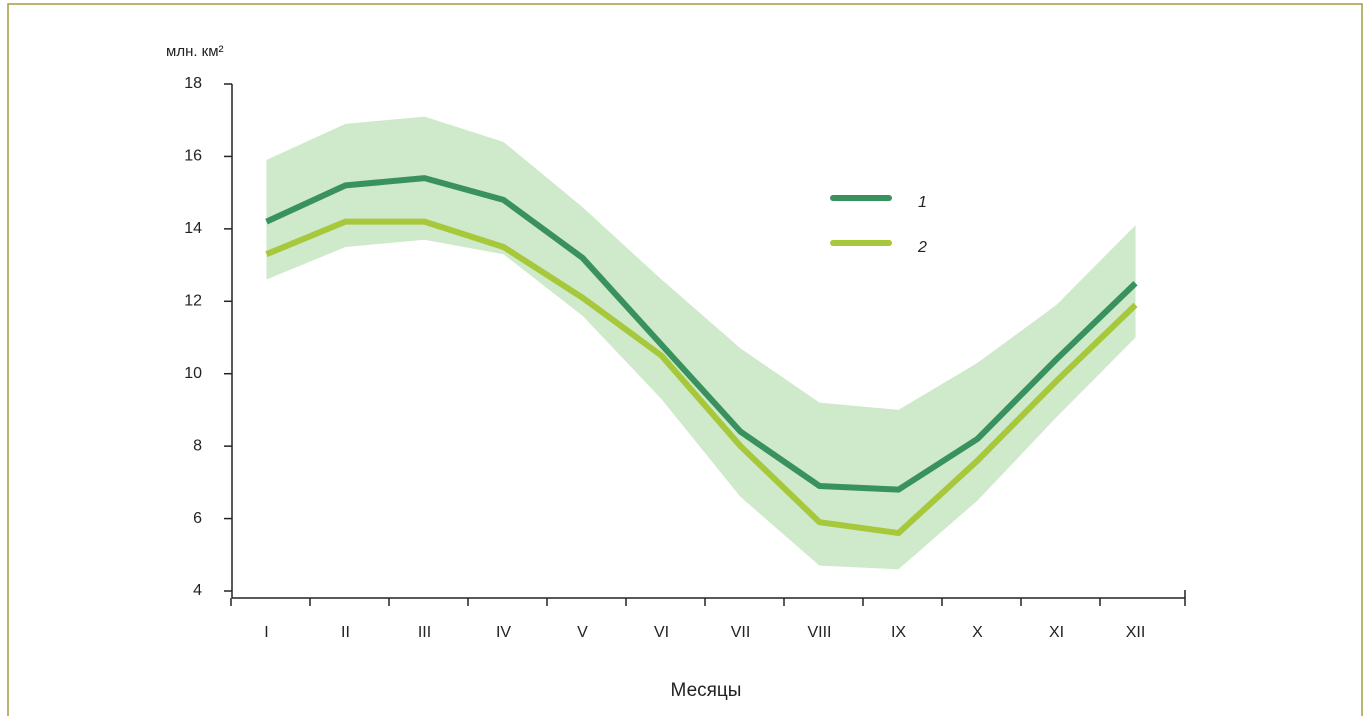 The height and width of the screenshot is (716, 1365). I want to click on y-tick-label: 4, so click(197, 590).